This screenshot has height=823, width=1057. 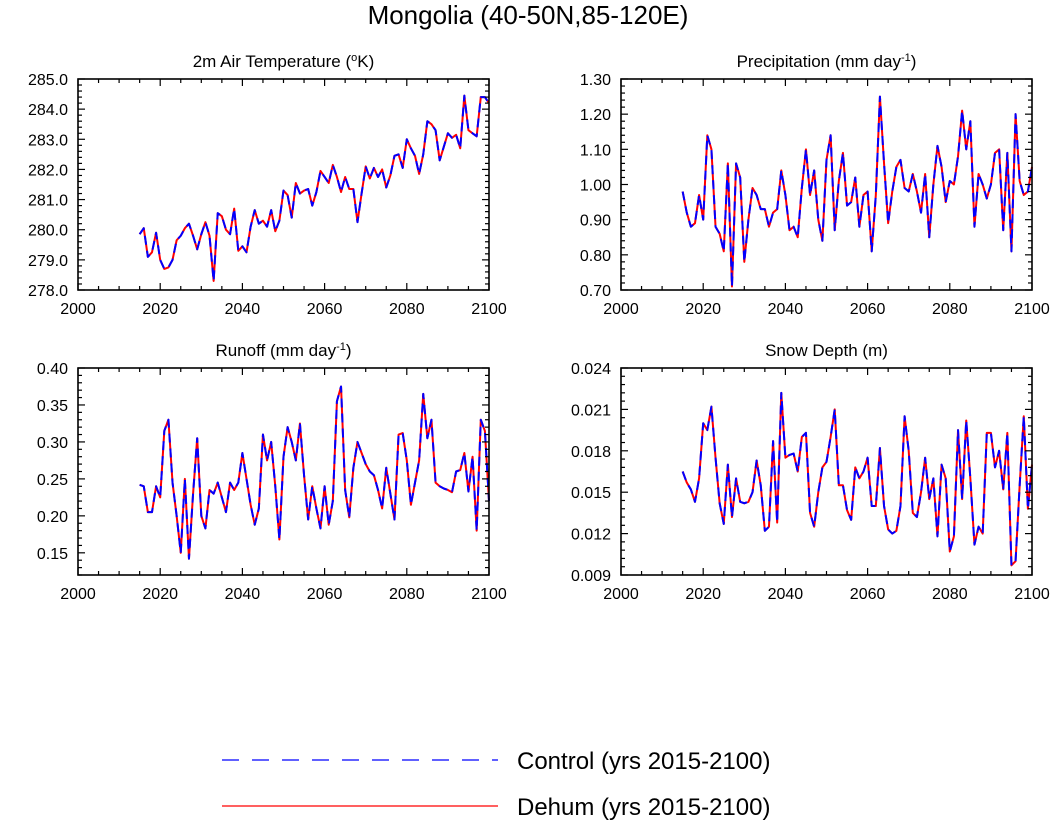 I want to click on panel-title: 2m Air Temperature (oK), so click(x=284, y=61).